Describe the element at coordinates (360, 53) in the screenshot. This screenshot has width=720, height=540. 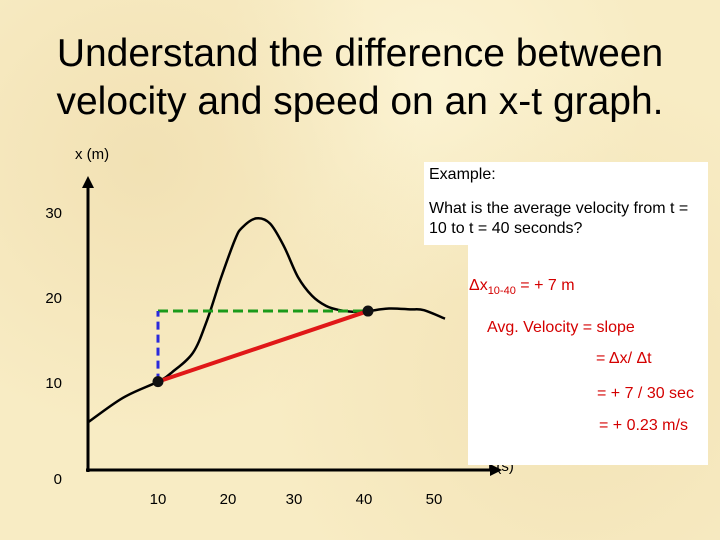
I see `title-line-1: Understand the difference between` at that location.